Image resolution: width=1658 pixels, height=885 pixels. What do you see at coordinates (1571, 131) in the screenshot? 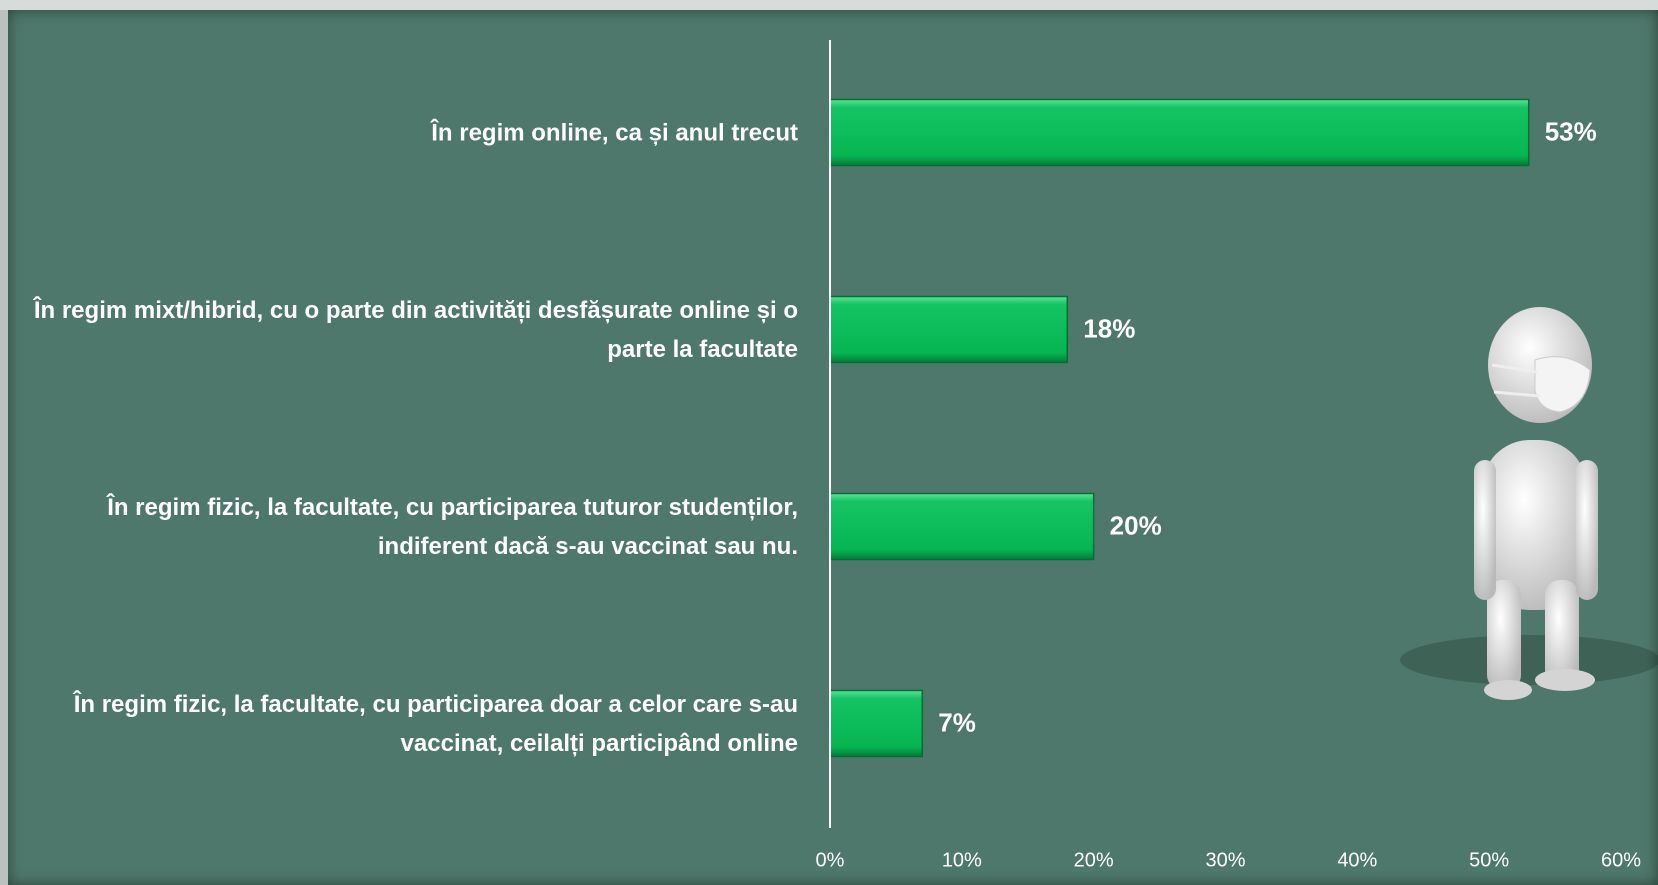
I see `value-label: 53%` at bounding box center [1571, 131].